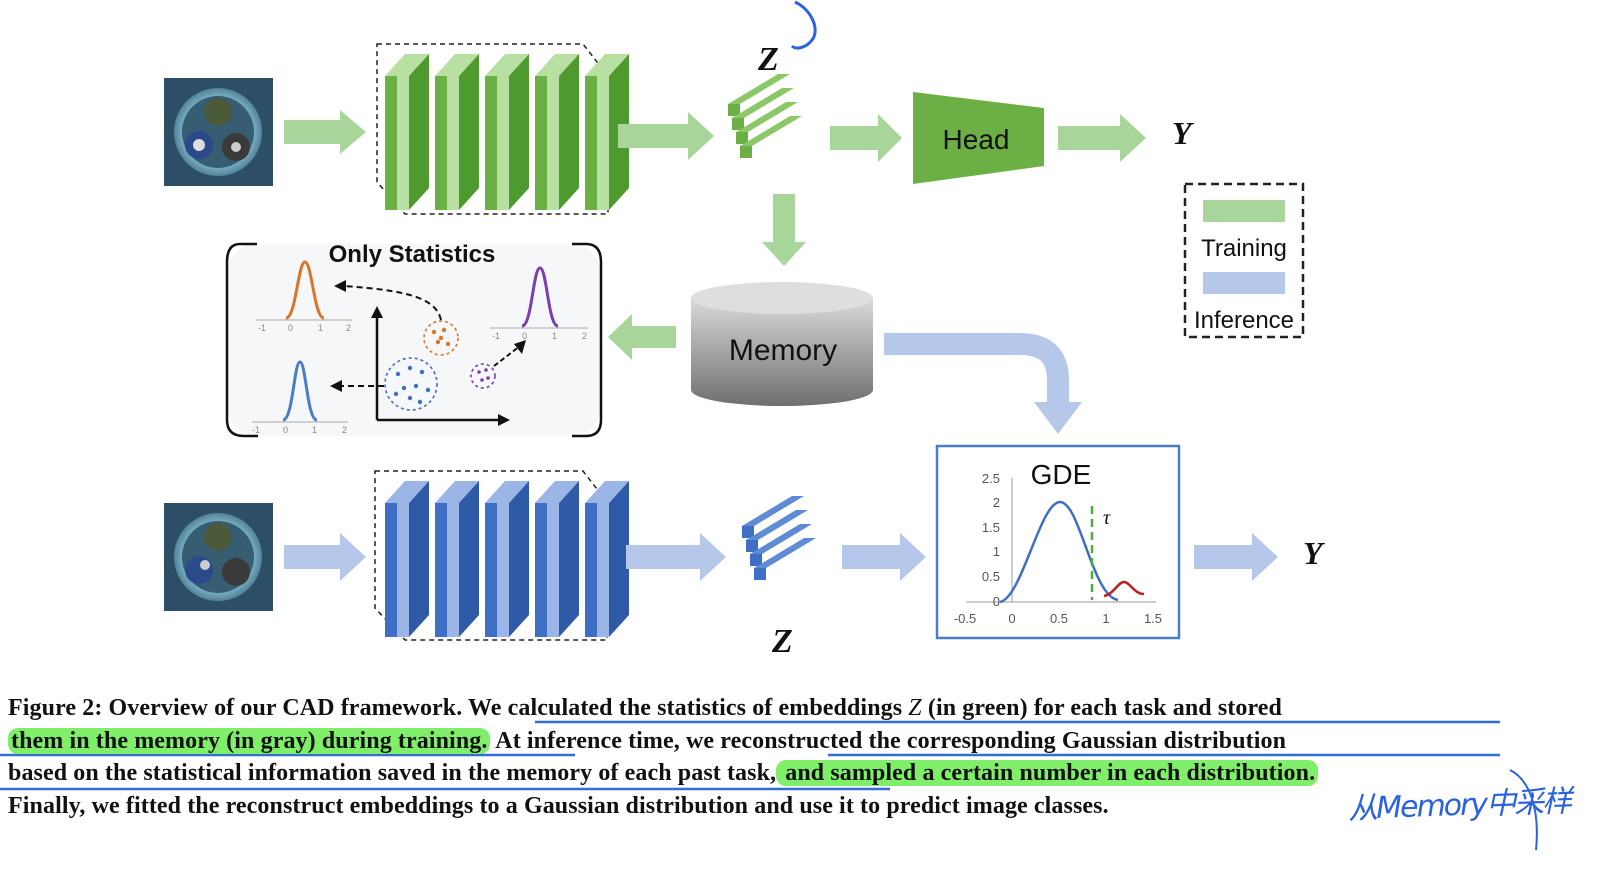 This screenshot has height=872, width=1598. Describe the element at coordinates (1244, 211) in the screenshot. I see `legend-swatch-training` at that location.